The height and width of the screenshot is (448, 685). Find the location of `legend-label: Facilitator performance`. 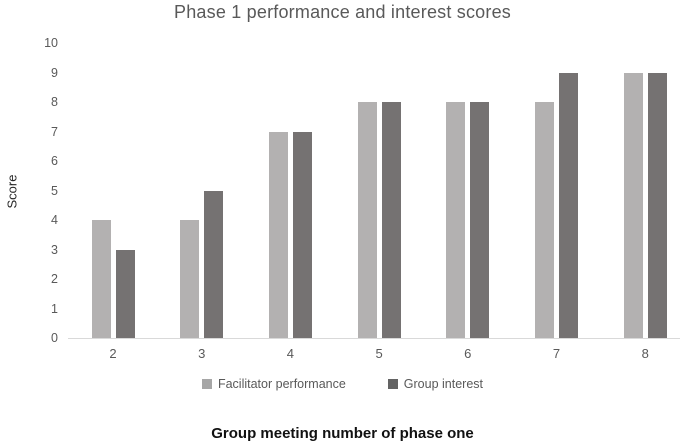

legend-label: Facilitator performance is located at coordinates (281, 384).